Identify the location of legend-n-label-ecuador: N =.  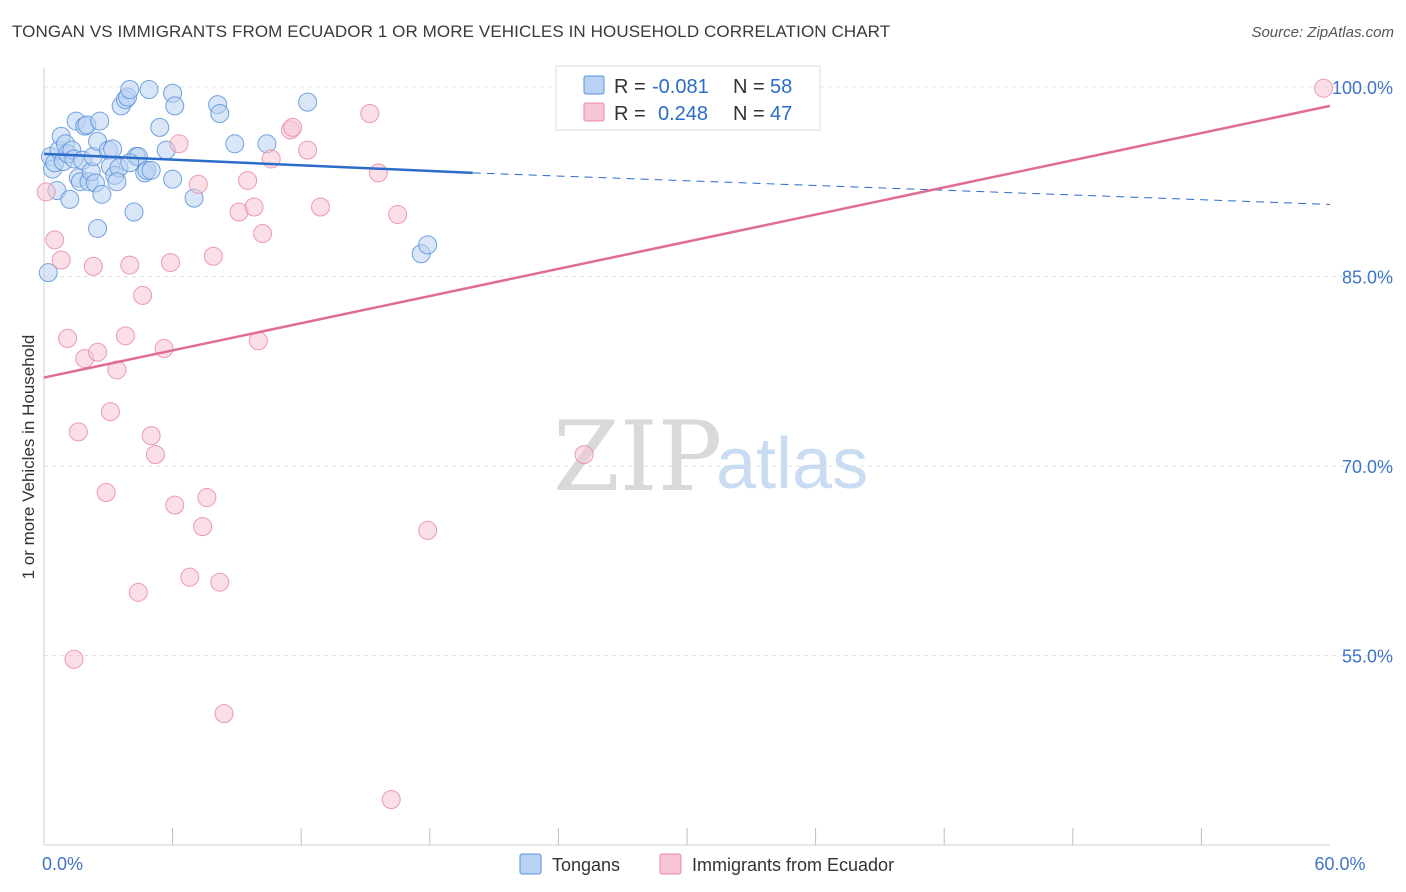
(749, 114).